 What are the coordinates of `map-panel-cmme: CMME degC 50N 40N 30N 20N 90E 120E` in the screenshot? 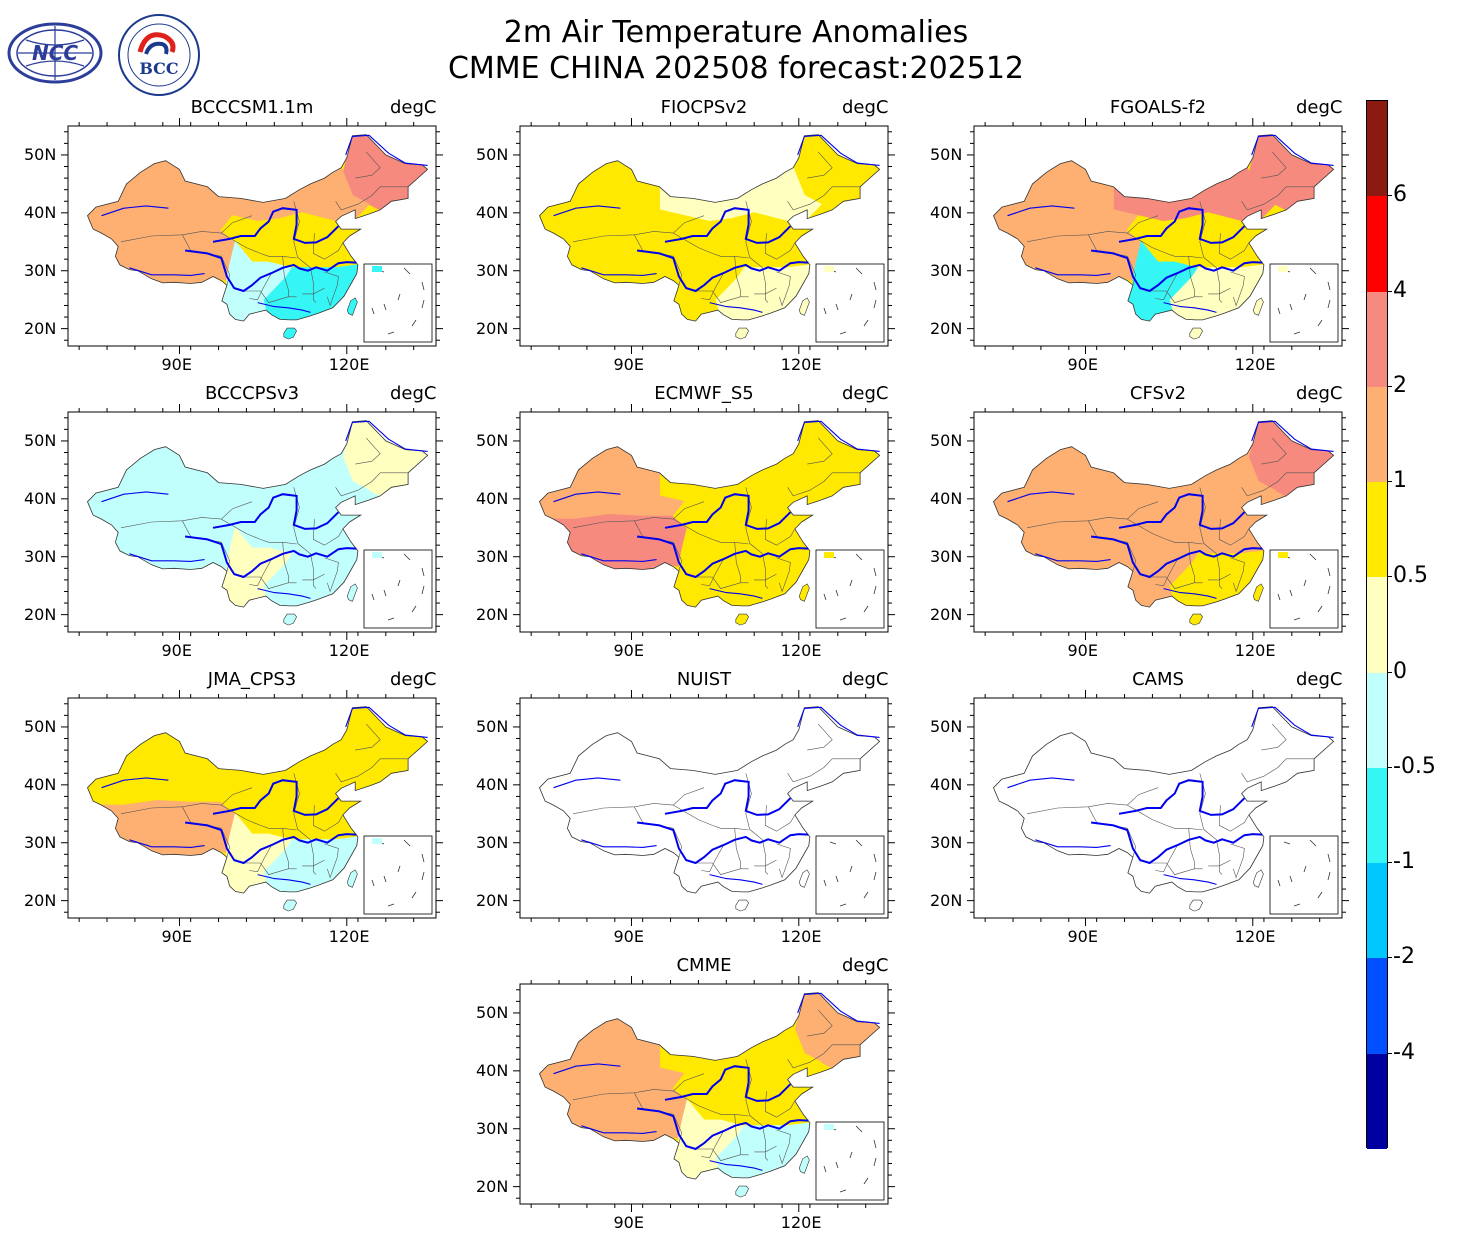 It's located at (692, 1096).